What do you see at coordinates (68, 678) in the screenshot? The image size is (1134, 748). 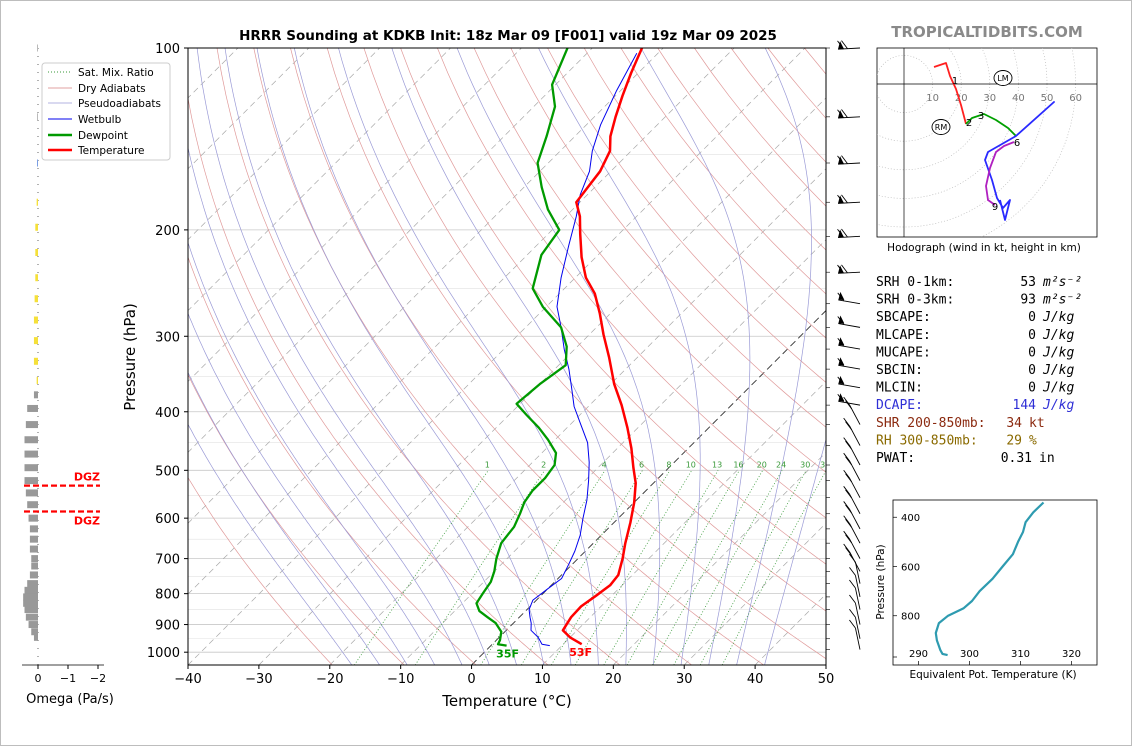 I see `omega-x-tick-label: −1` at bounding box center [68, 678].